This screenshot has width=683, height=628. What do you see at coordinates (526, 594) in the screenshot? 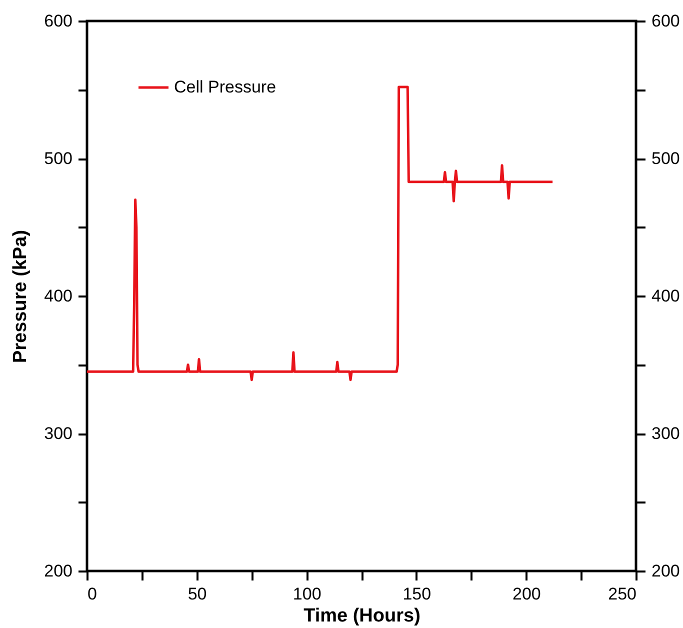
I see `x-tick-label: 200` at bounding box center [526, 594].